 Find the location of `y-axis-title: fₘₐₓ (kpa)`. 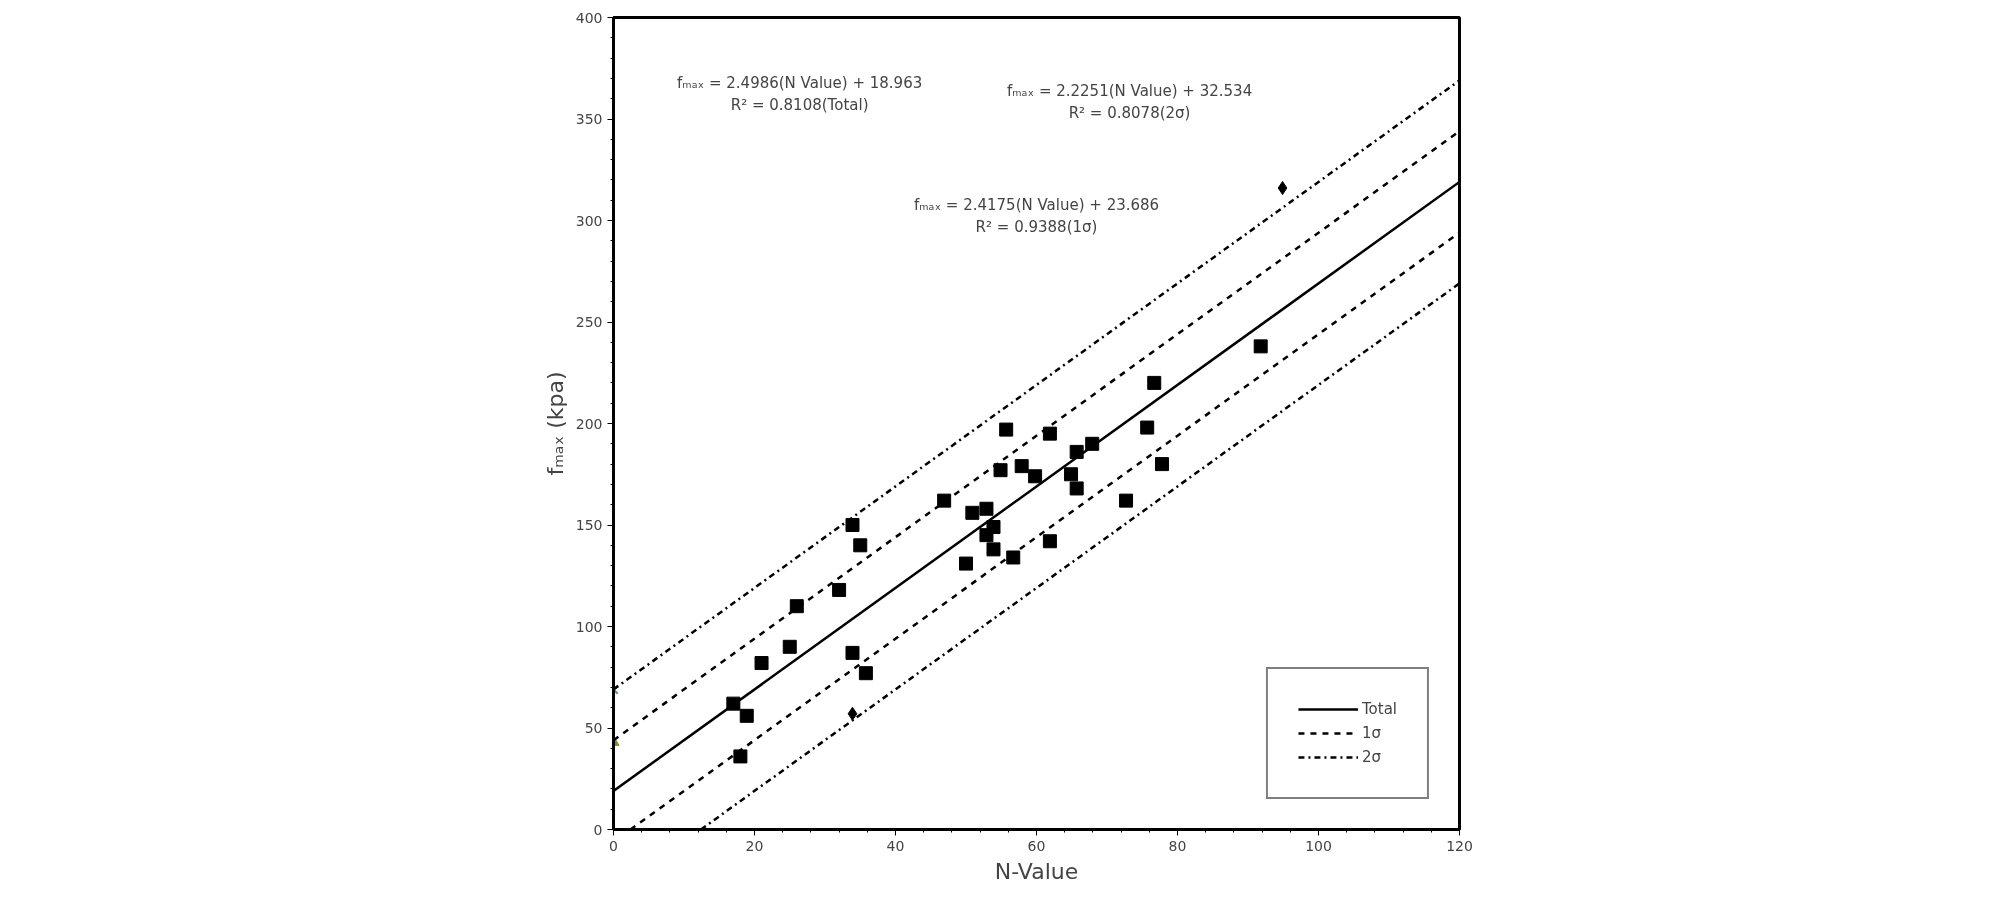

y-axis-title: fₘₐₓ (kpa) is located at coordinates (555, 423).